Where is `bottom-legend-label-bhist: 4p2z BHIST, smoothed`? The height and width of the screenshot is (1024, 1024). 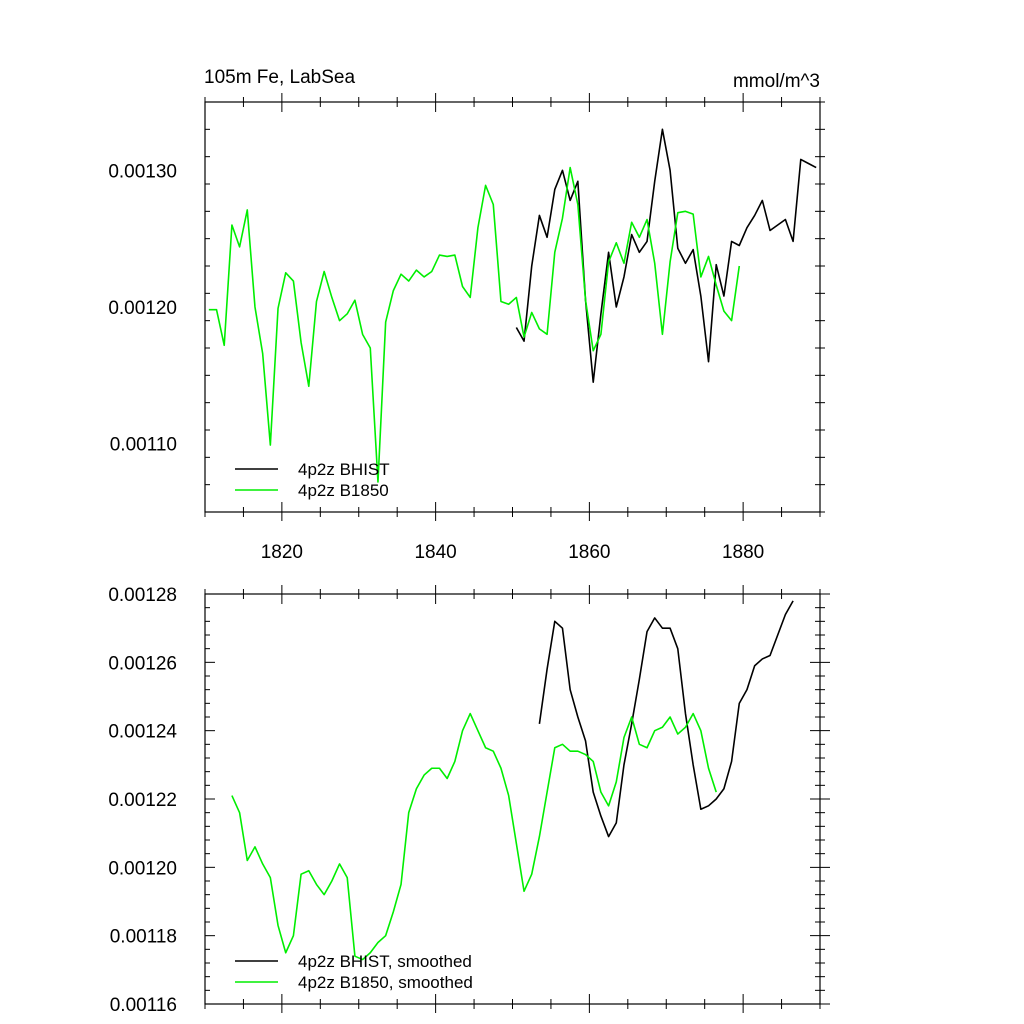 bottom-legend-label-bhist: 4p2z BHIST, smoothed is located at coordinates (385, 961).